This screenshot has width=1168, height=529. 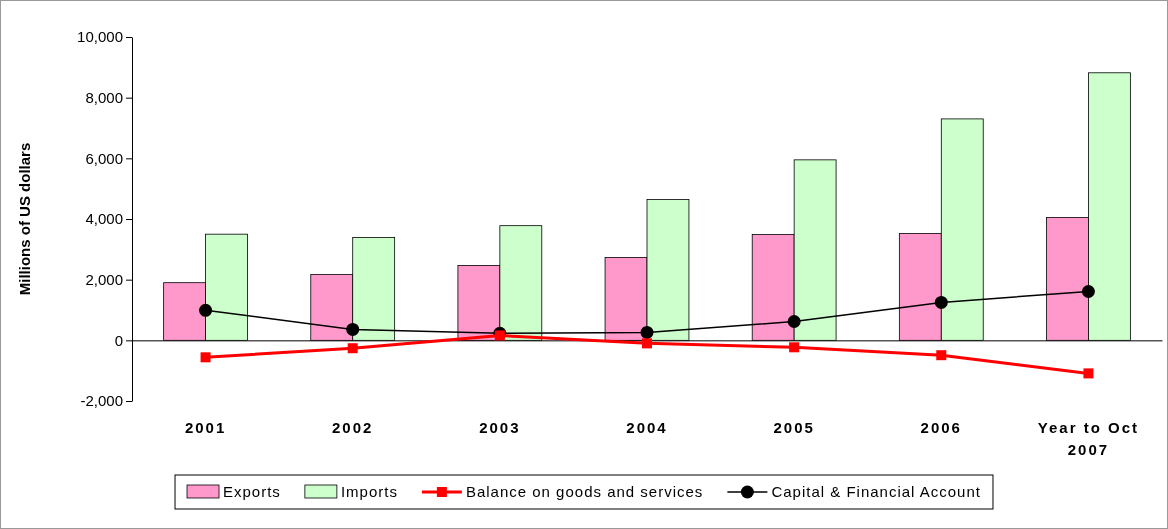 I want to click on x-tick-label: 2003, so click(x=500, y=427).